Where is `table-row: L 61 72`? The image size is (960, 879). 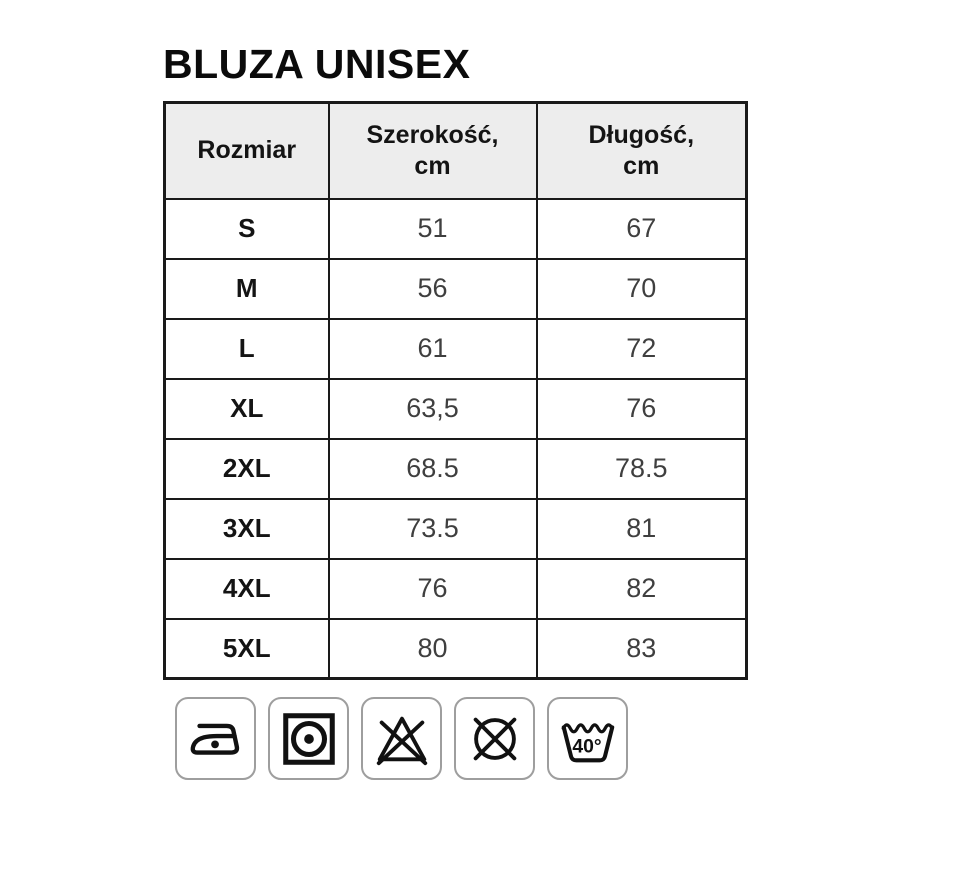 table-row: L 61 72 is located at coordinates (455, 348).